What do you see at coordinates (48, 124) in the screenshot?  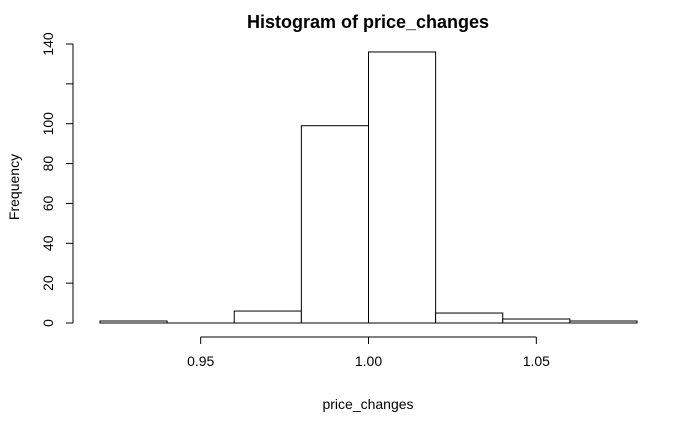 I see `y-tick-label-5: 100` at bounding box center [48, 124].